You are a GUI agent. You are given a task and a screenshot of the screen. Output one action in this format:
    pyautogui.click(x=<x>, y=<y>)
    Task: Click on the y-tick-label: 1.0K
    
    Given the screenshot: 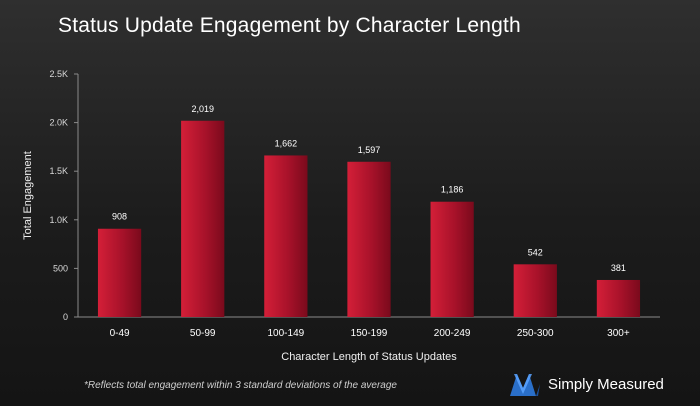 What is the action you would take?
    pyautogui.click(x=58, y=220)
    